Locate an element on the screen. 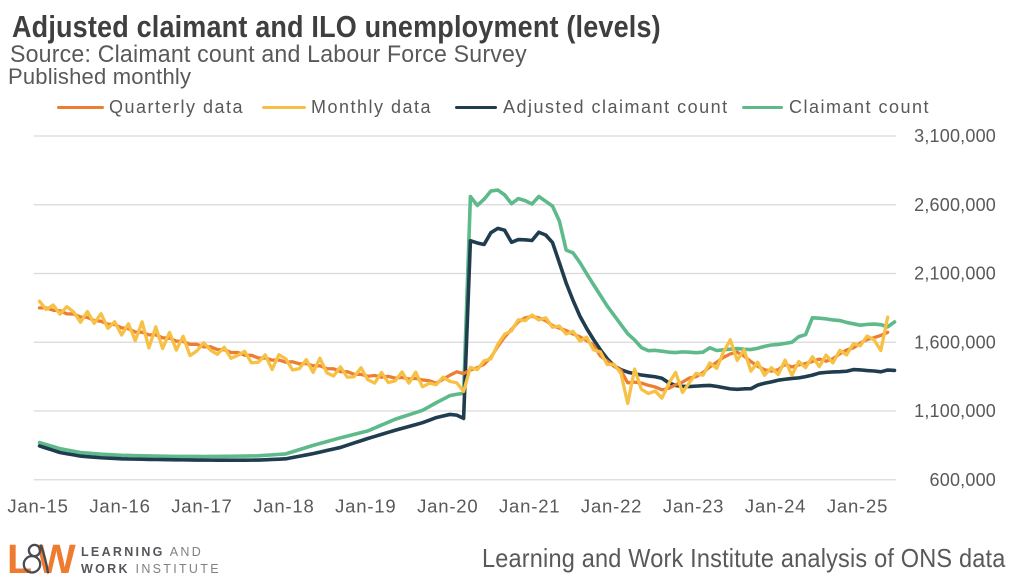 This screenshot has width=1024, height=585. svg-text: Jan-19 is located at coordinates (365, 506).